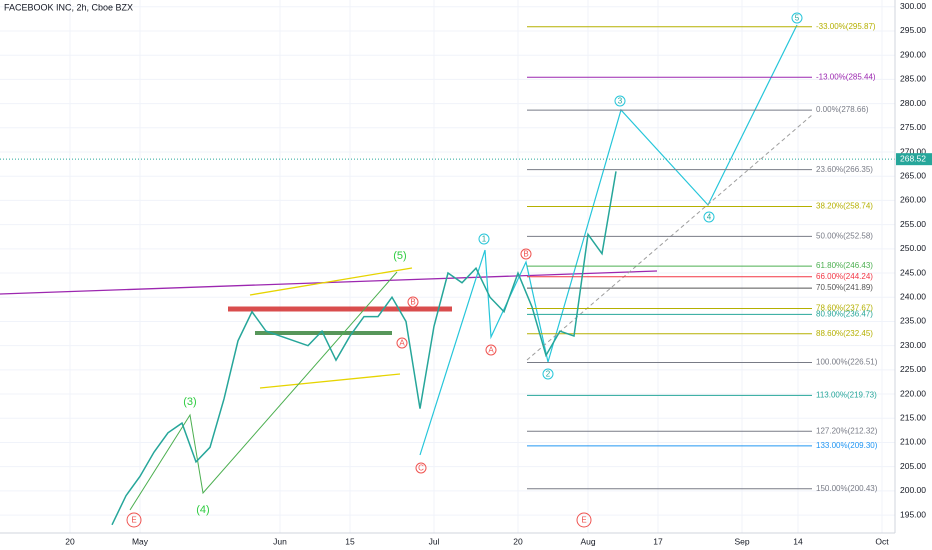 This screenshot has height=550, width=932. I want to click on y-tick-label: 280.00, so click(913, 103).